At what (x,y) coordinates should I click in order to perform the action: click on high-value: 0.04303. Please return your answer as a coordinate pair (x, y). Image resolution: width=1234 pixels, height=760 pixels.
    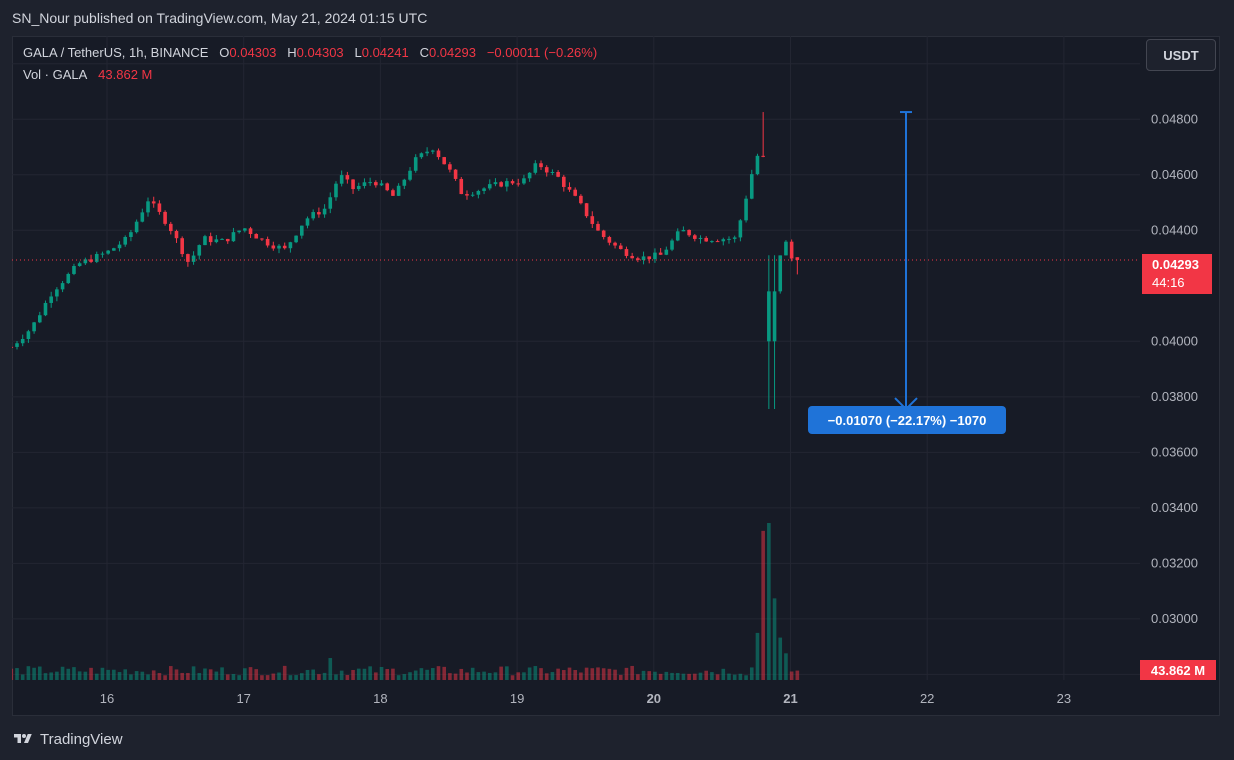
    Looking at the image, I should click on (320, 52).